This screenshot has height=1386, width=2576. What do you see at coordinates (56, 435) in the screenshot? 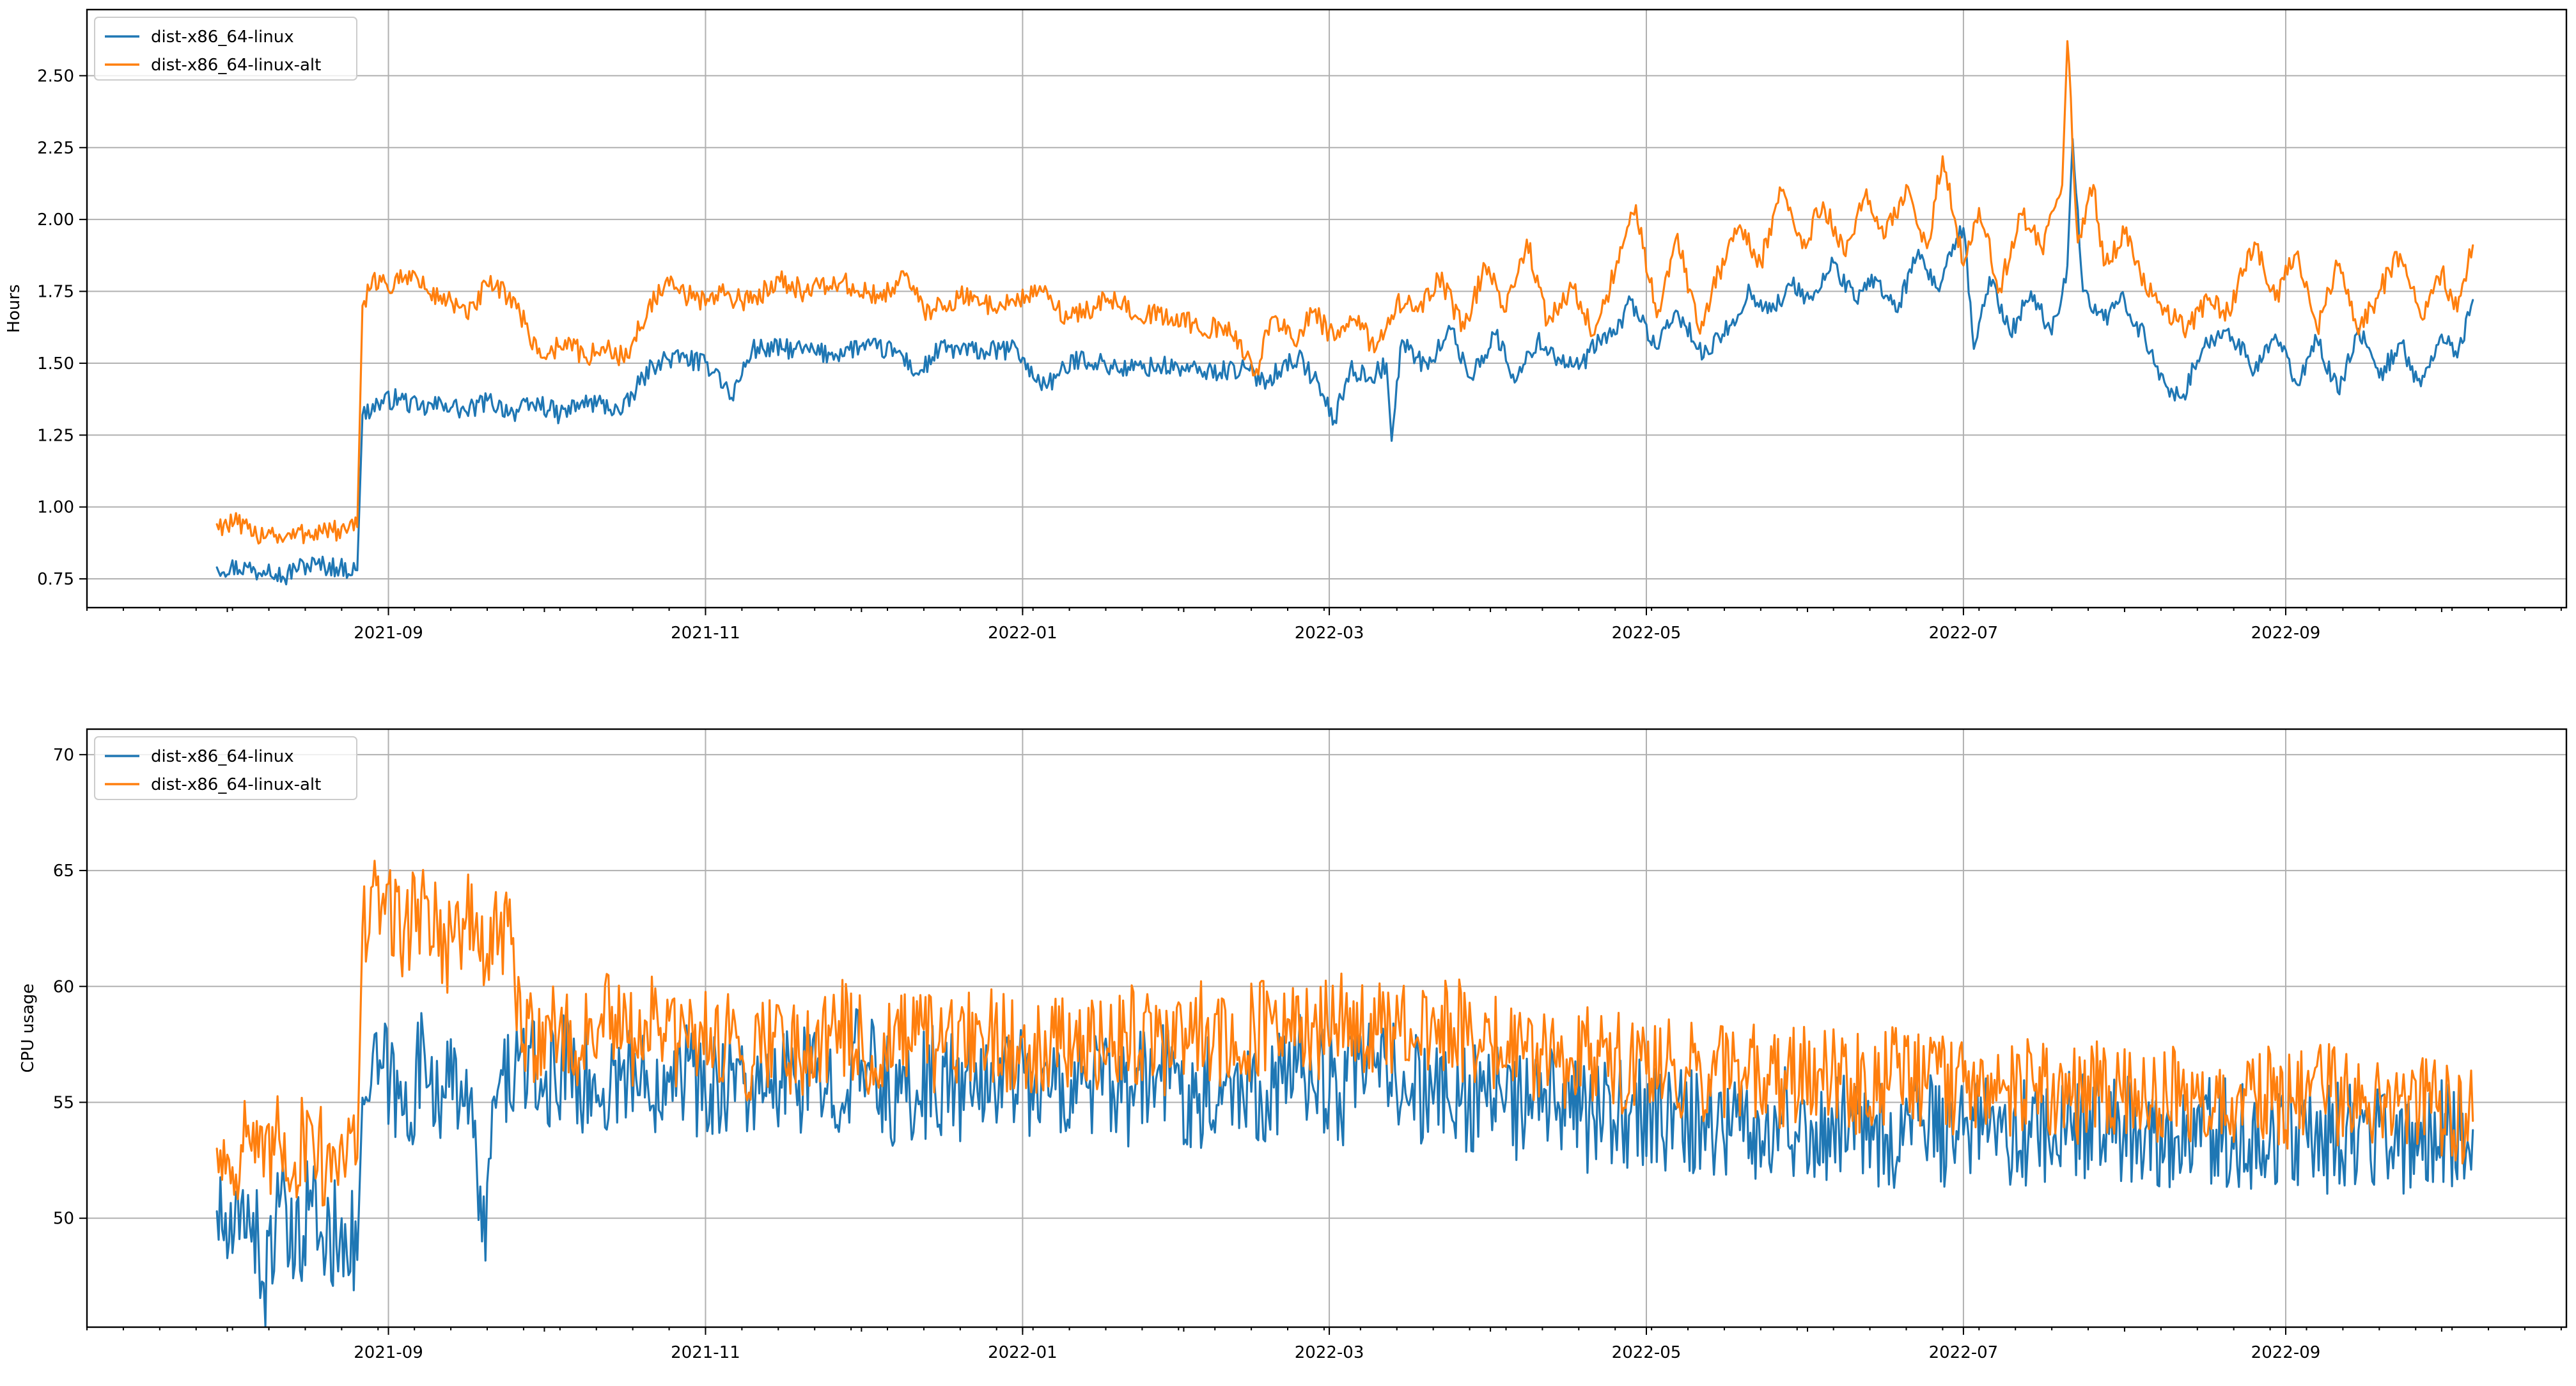
I see `y-tick-label: 1.25` at bounding box center [56, 435].